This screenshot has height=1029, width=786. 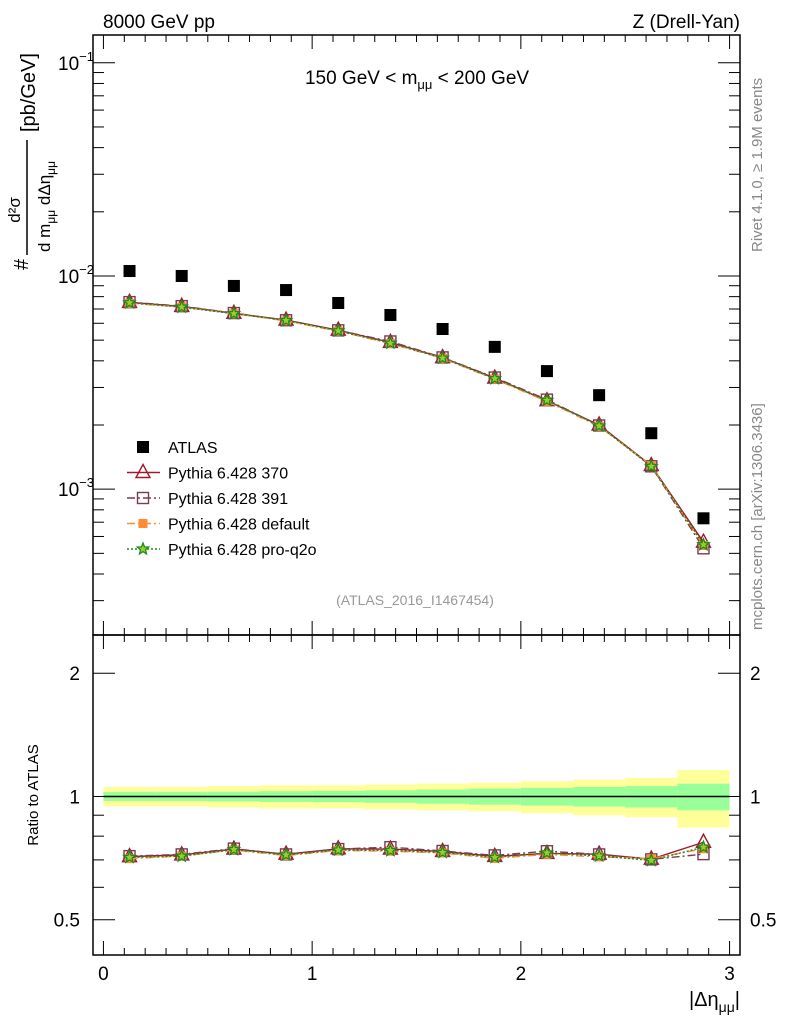 I want to click on ratio-y-tick-label-right: 2, so click(x=755, y=674).